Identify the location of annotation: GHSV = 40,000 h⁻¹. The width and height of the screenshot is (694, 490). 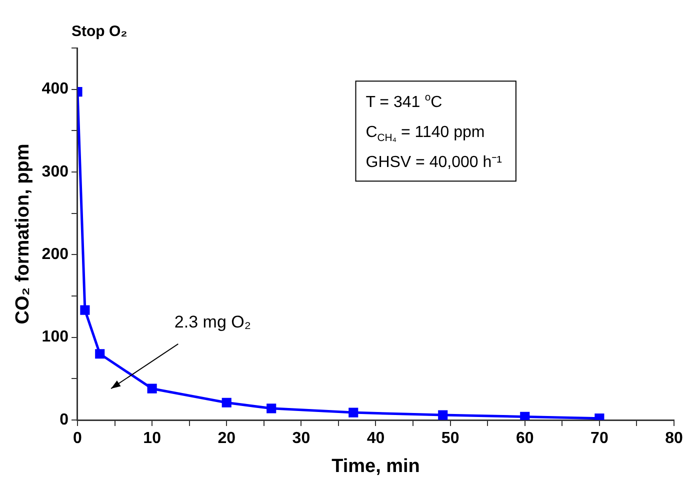
(434, 163).